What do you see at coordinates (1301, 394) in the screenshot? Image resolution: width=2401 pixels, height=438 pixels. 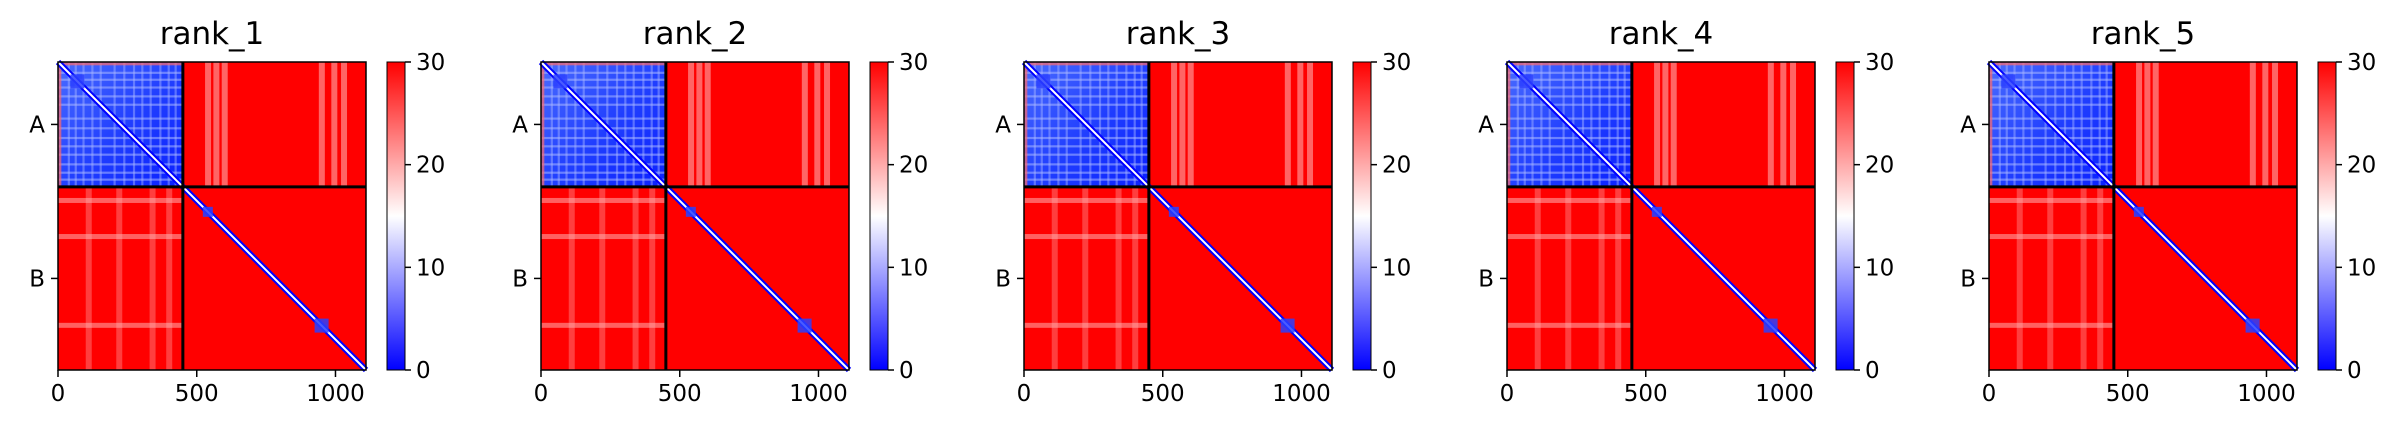 I see `x-tick-label: 1000` at bounding box center [1301, 394].